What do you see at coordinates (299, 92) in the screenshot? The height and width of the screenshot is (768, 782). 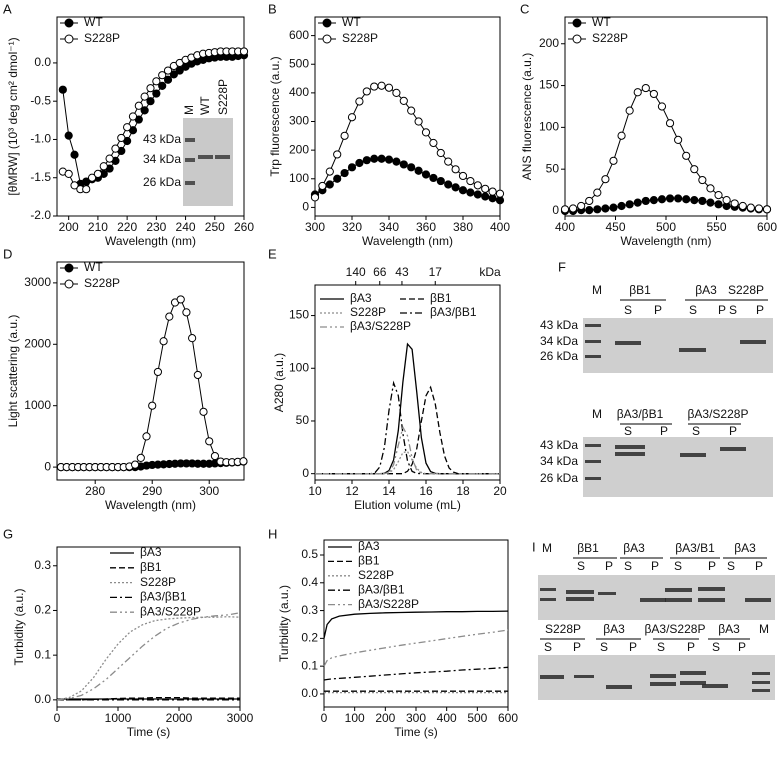 I see `y-tick-label: 400` at bounding box center [299, 92].